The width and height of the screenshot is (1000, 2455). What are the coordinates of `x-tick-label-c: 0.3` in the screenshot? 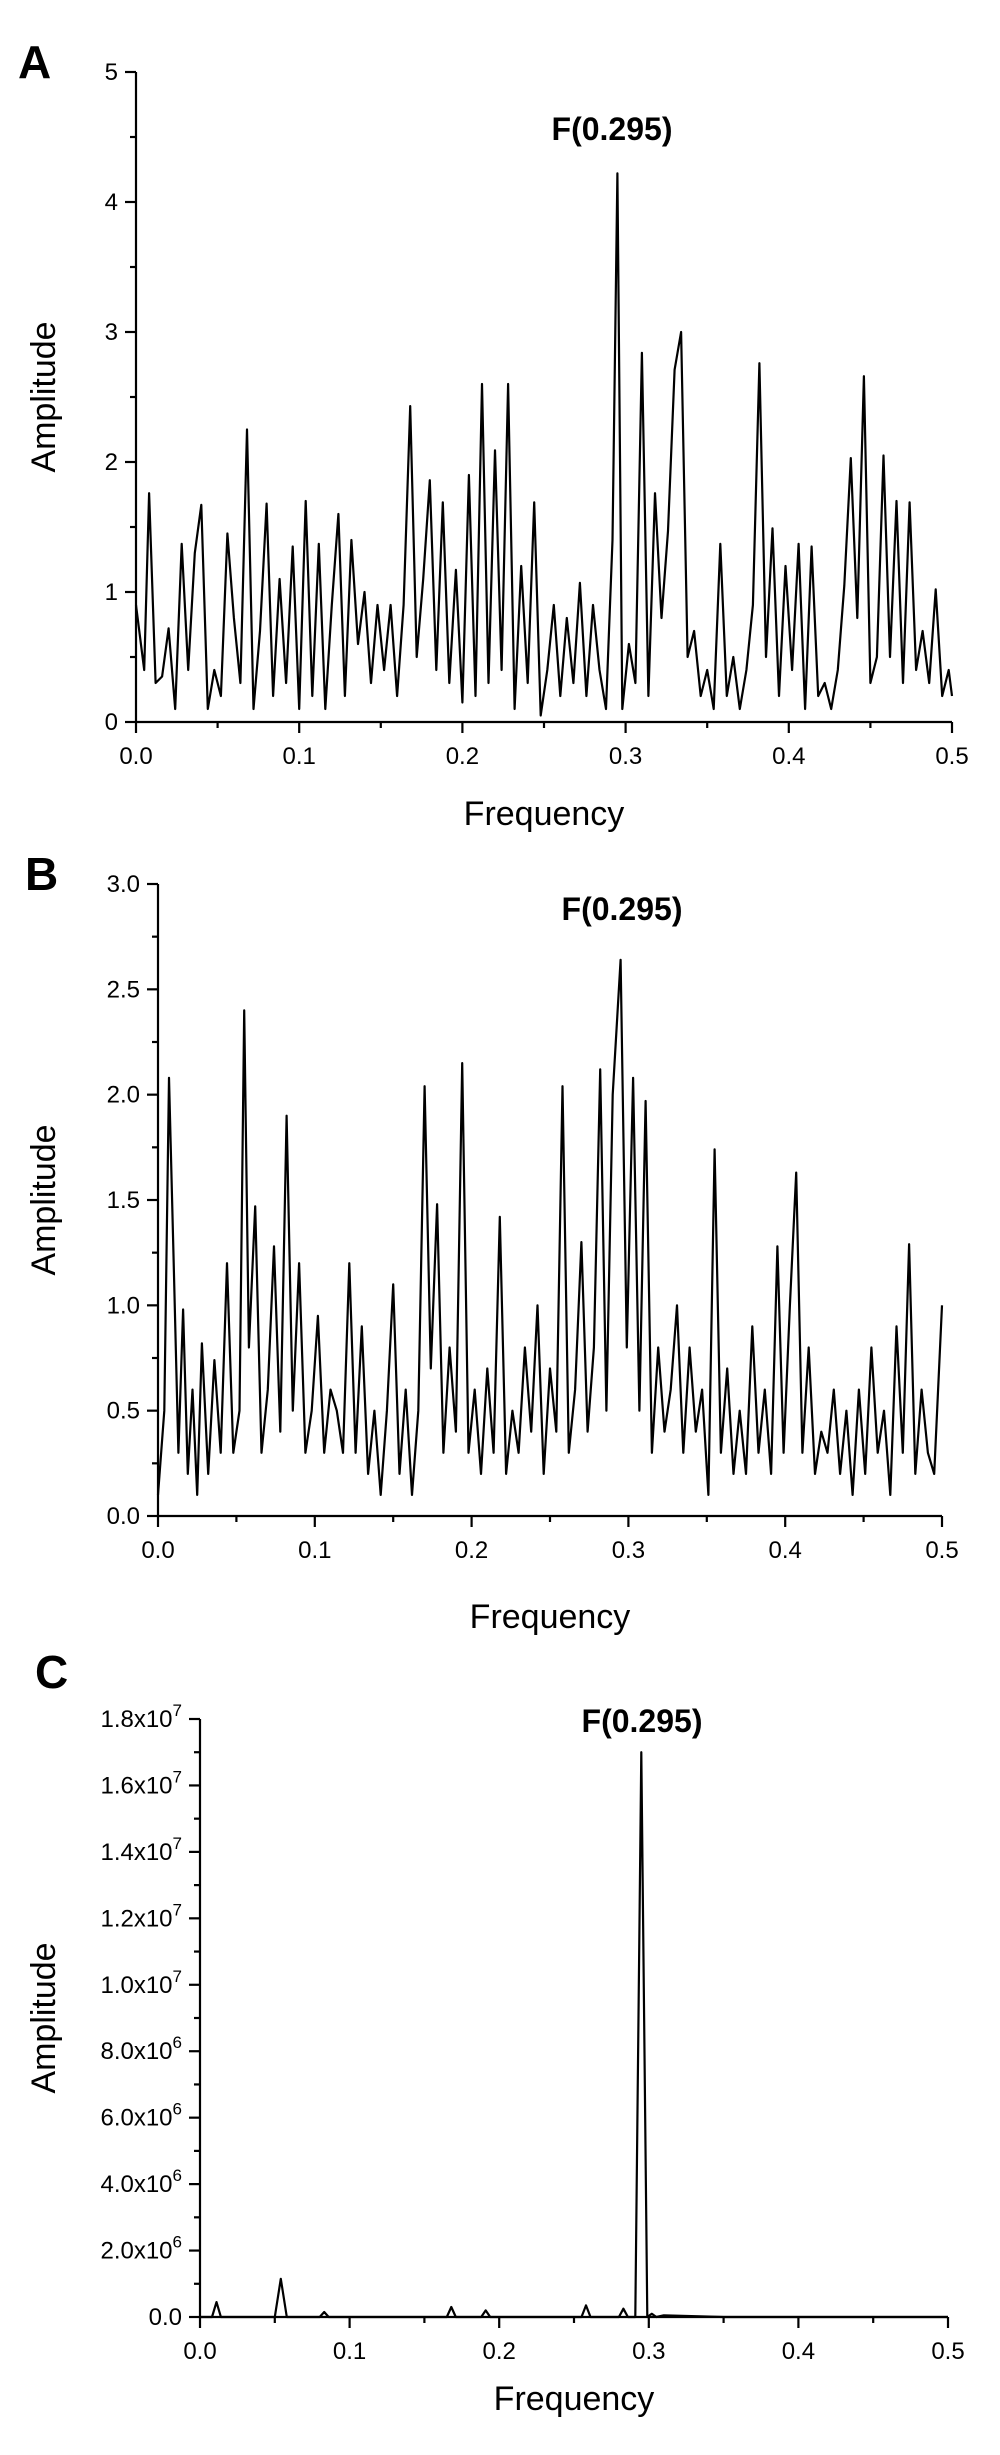 It's located at (648, 2351).